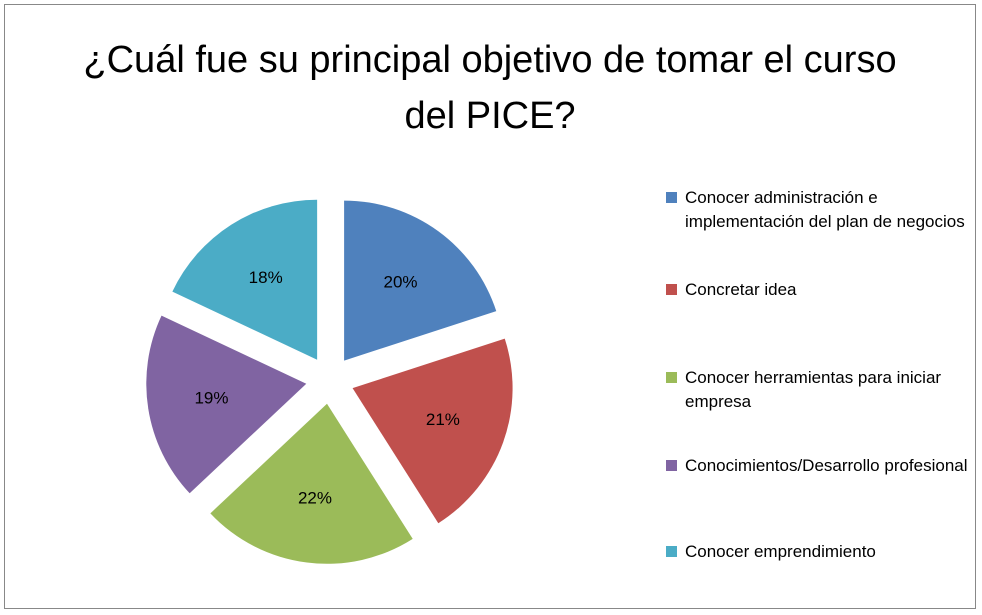 The height and width of the screenshot is (615, 982). Describe the element at coordinates (821, 290) in the screenshot. I see `legend-entry: Concretar idea` at that location.